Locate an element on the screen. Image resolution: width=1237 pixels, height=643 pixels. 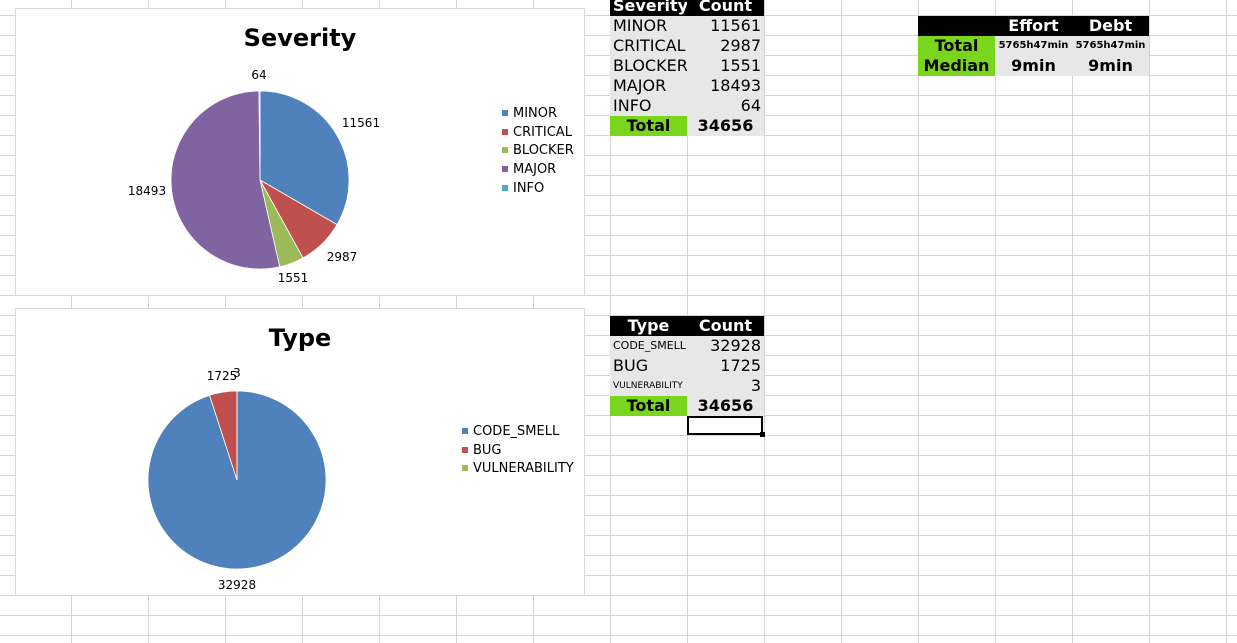
blank-header-cell is located at coordinates (956, 26).